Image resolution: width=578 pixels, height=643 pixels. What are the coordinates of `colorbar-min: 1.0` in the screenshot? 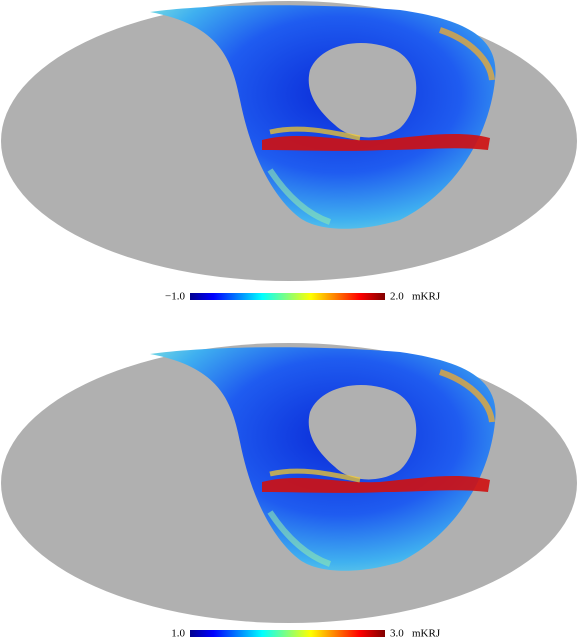 It's located at (178, 634).